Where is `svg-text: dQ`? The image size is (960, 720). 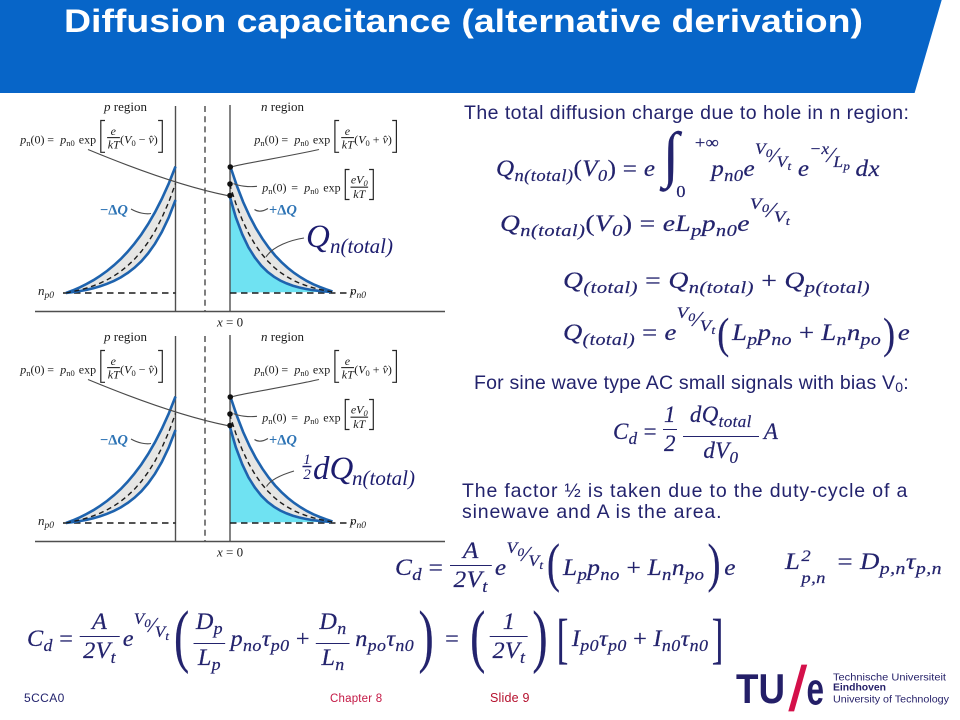
svg-text: dQ is located at coordinates (333, 469).